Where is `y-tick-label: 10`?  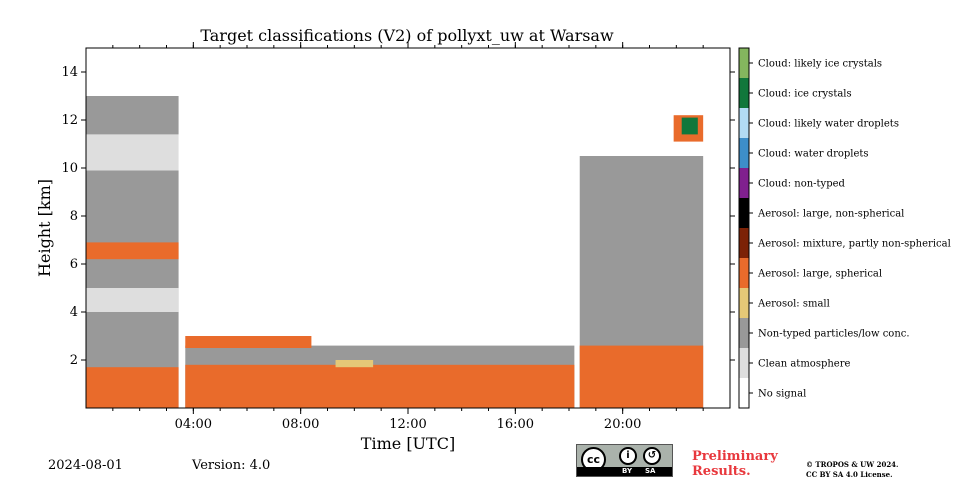 y-tick-label: 10 is located at coordinates (69, 168).